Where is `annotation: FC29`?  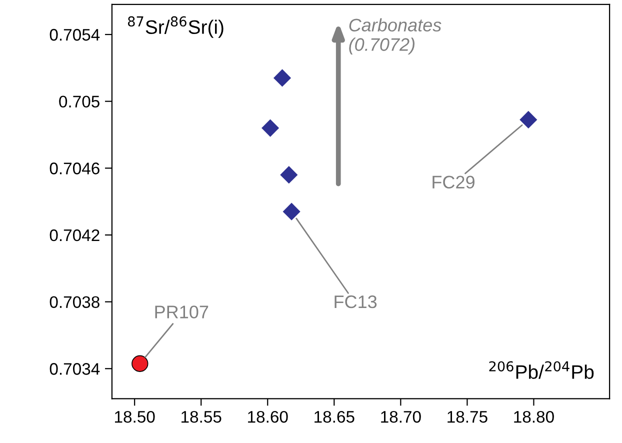
annotation: FC29 is located at coordinates (453, 182).